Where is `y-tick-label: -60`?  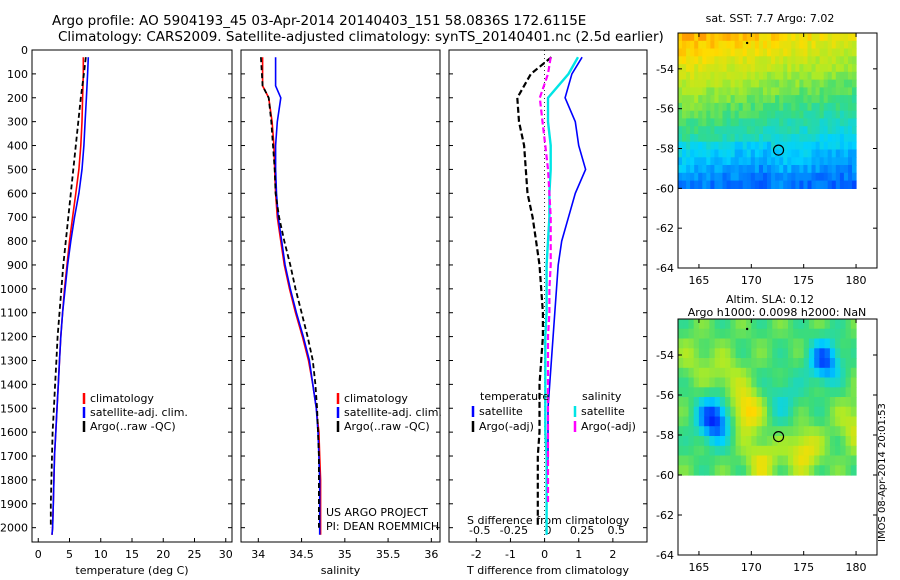 y-tick-label: -60 is located at coordinates (665, 475).